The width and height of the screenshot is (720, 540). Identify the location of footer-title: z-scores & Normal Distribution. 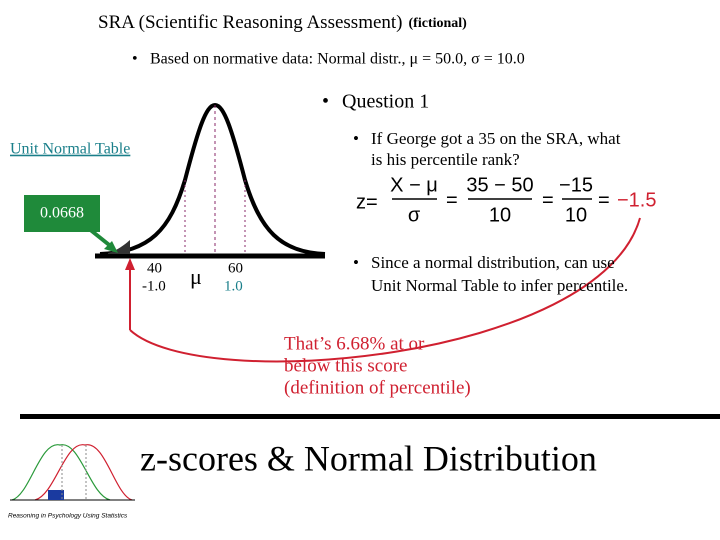
(368, 458).